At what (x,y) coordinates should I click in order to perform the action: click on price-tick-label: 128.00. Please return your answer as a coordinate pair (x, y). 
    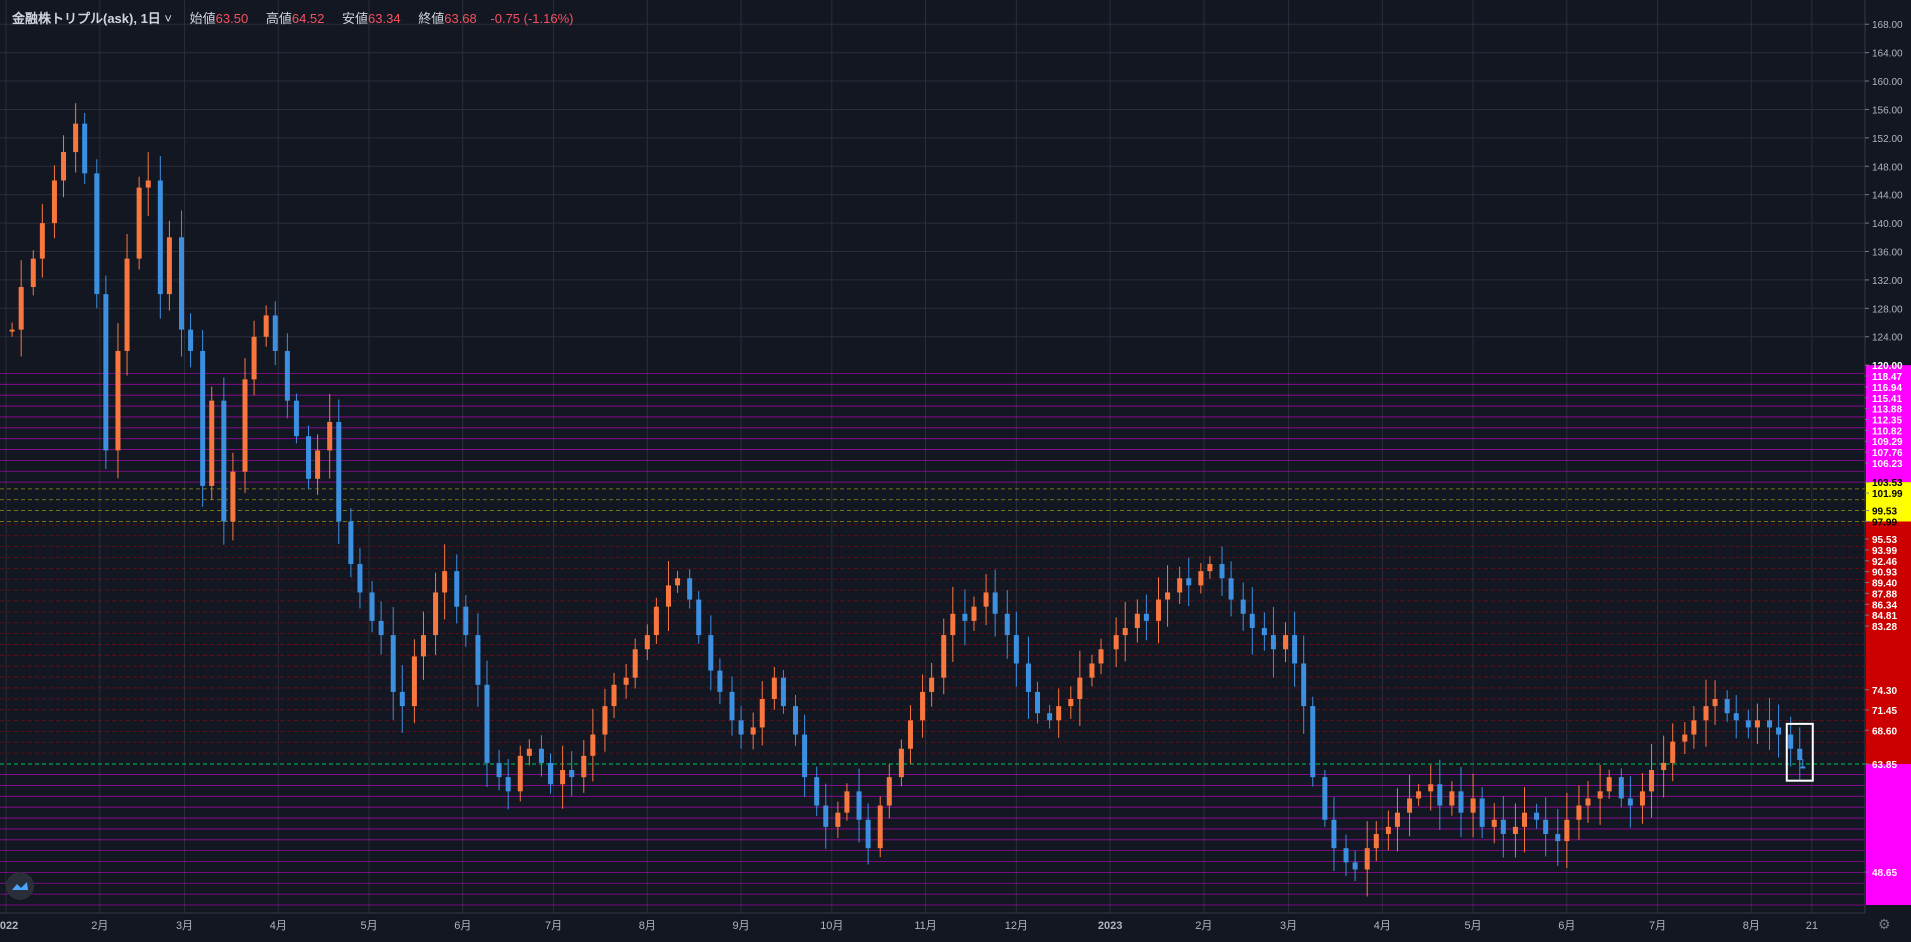
    Looking at the image, I should click on (1887, 309).